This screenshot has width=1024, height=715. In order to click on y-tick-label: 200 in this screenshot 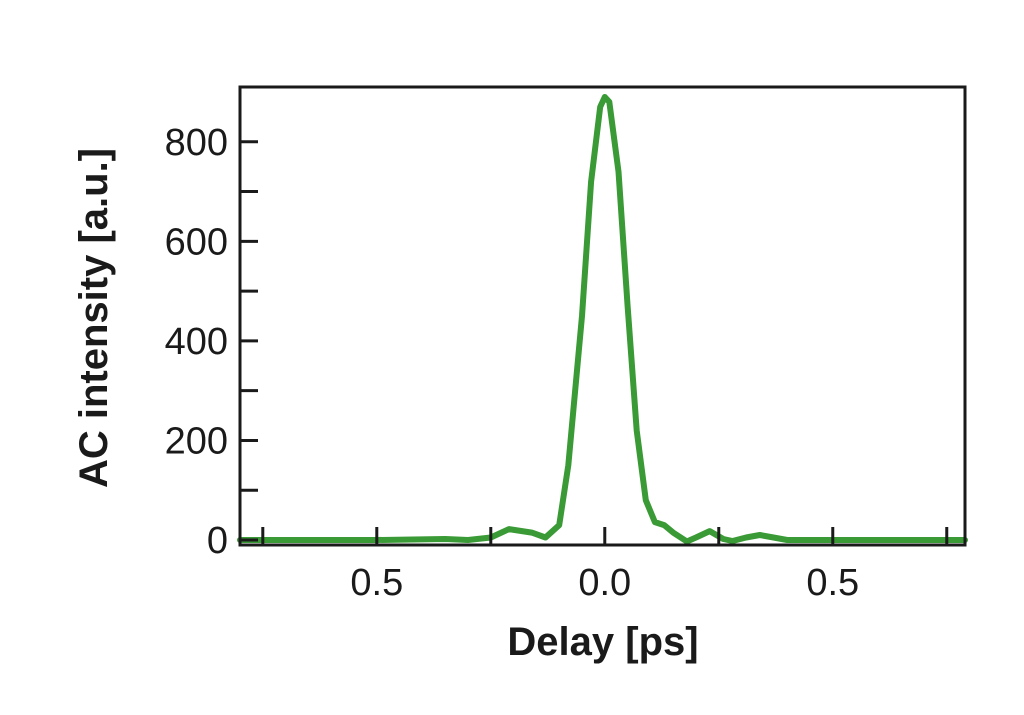, I will do `click(196, 441)`.